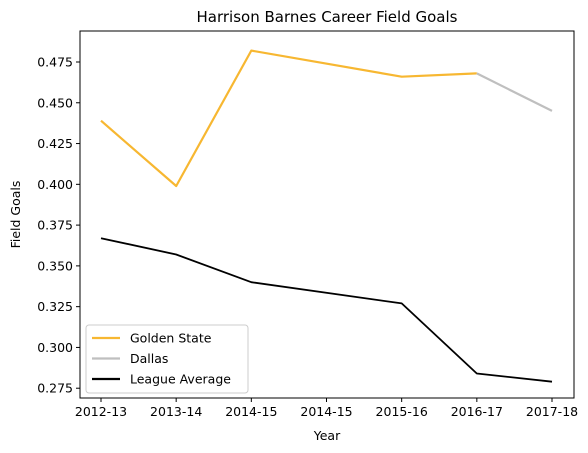  I want to click on chart-title: Harrison Barnes Career Field Goals, so click(327, 17).